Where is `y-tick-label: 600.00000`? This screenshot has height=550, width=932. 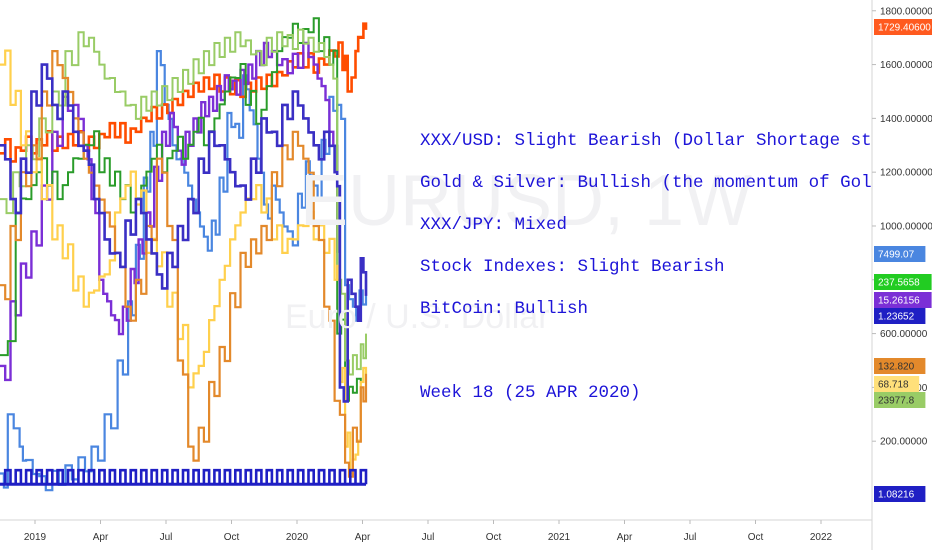 y-tick-label: 600.00000 is located at coordinates (904, 334).